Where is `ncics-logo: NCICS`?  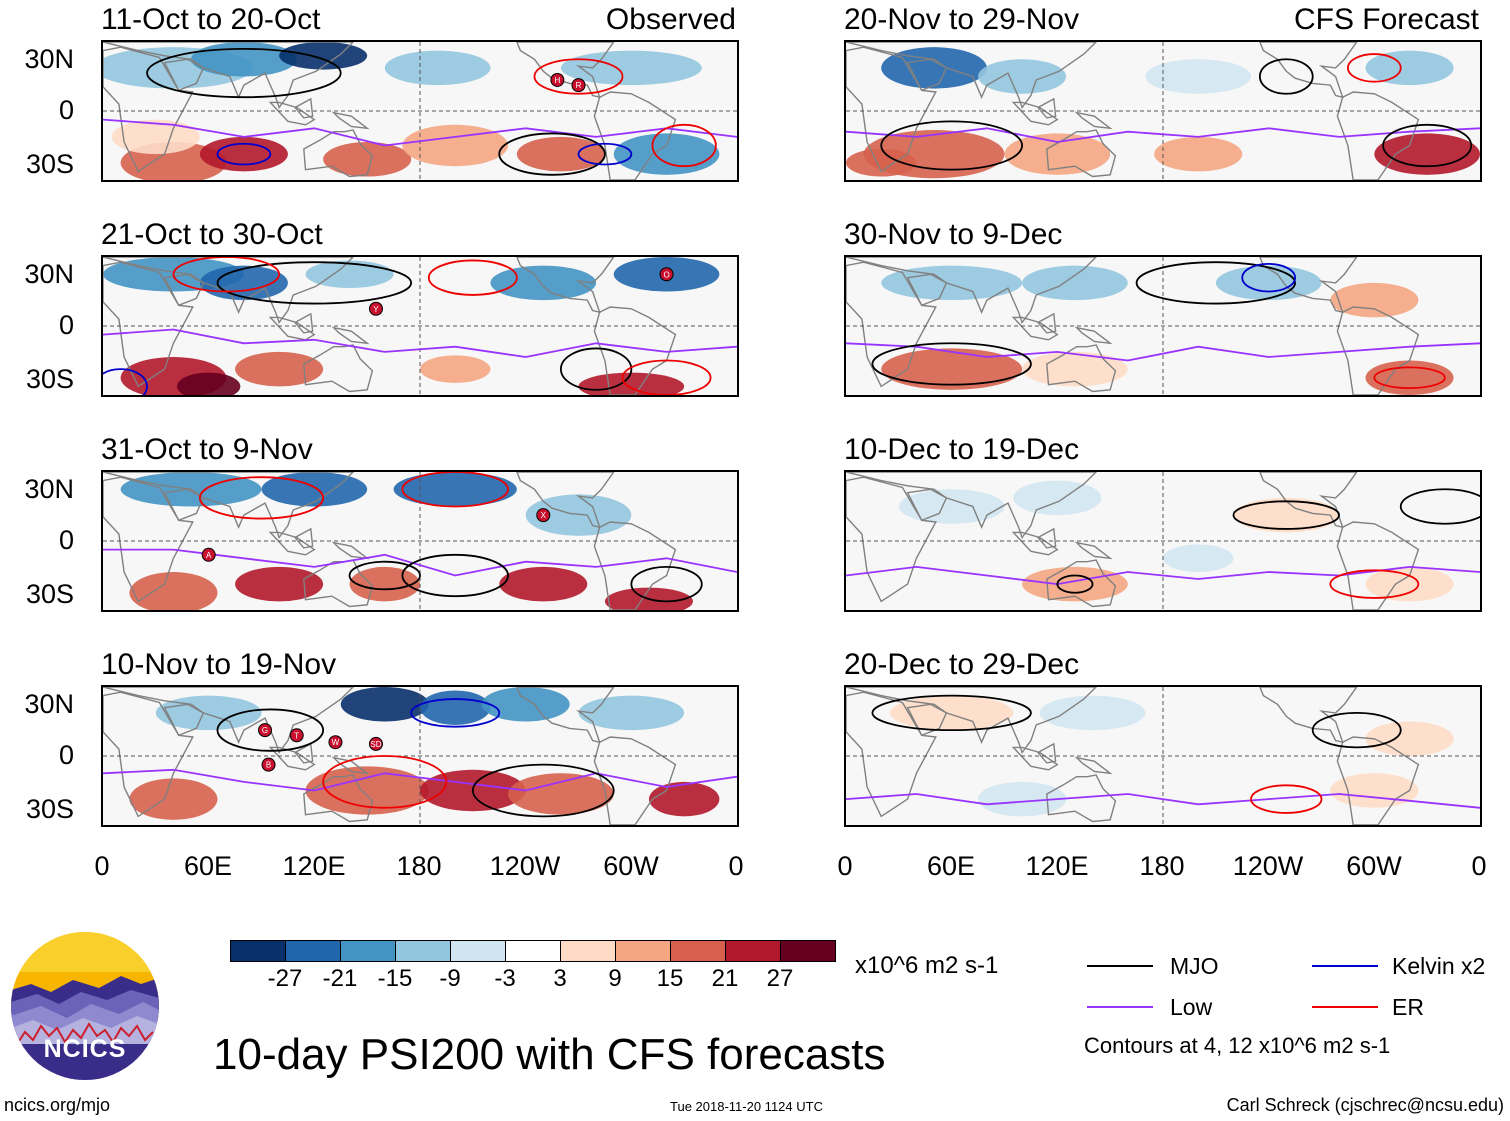
ncics-logo: NCICS is located at coordinates (85, 1006).